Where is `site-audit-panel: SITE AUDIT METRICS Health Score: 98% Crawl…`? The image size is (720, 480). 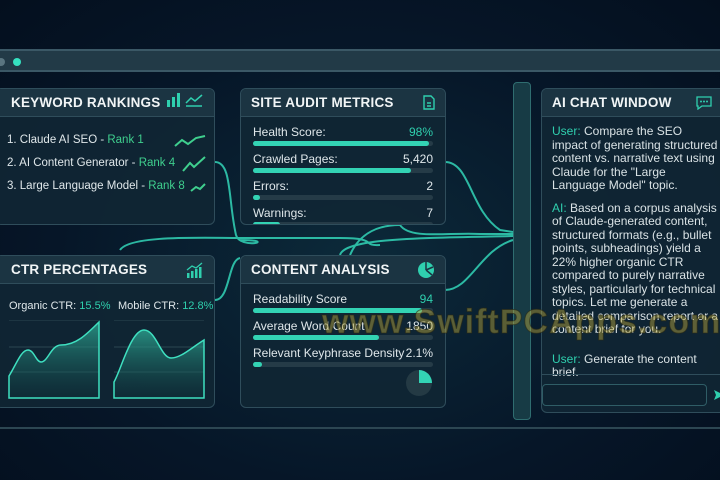 site-audit-panel: SITE AUDIT METRICS Health Score: 98% Crawl… is located at coordinates (343, 156).